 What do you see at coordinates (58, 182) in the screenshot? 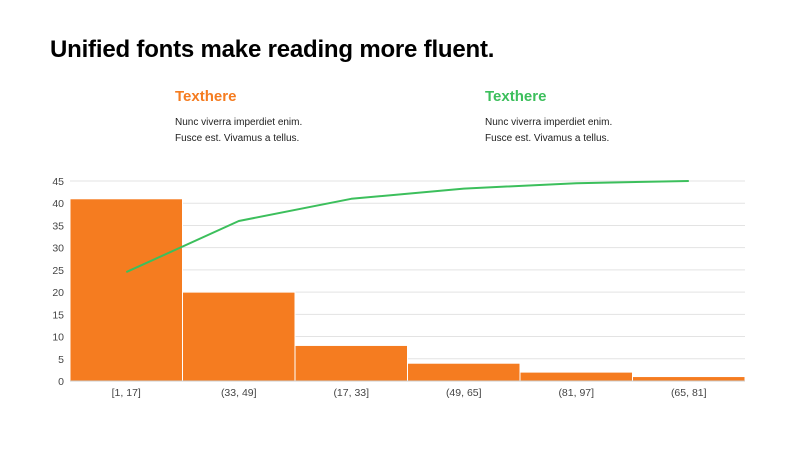
I see `y-tick-label: 45` at bounding box center [58, 182].